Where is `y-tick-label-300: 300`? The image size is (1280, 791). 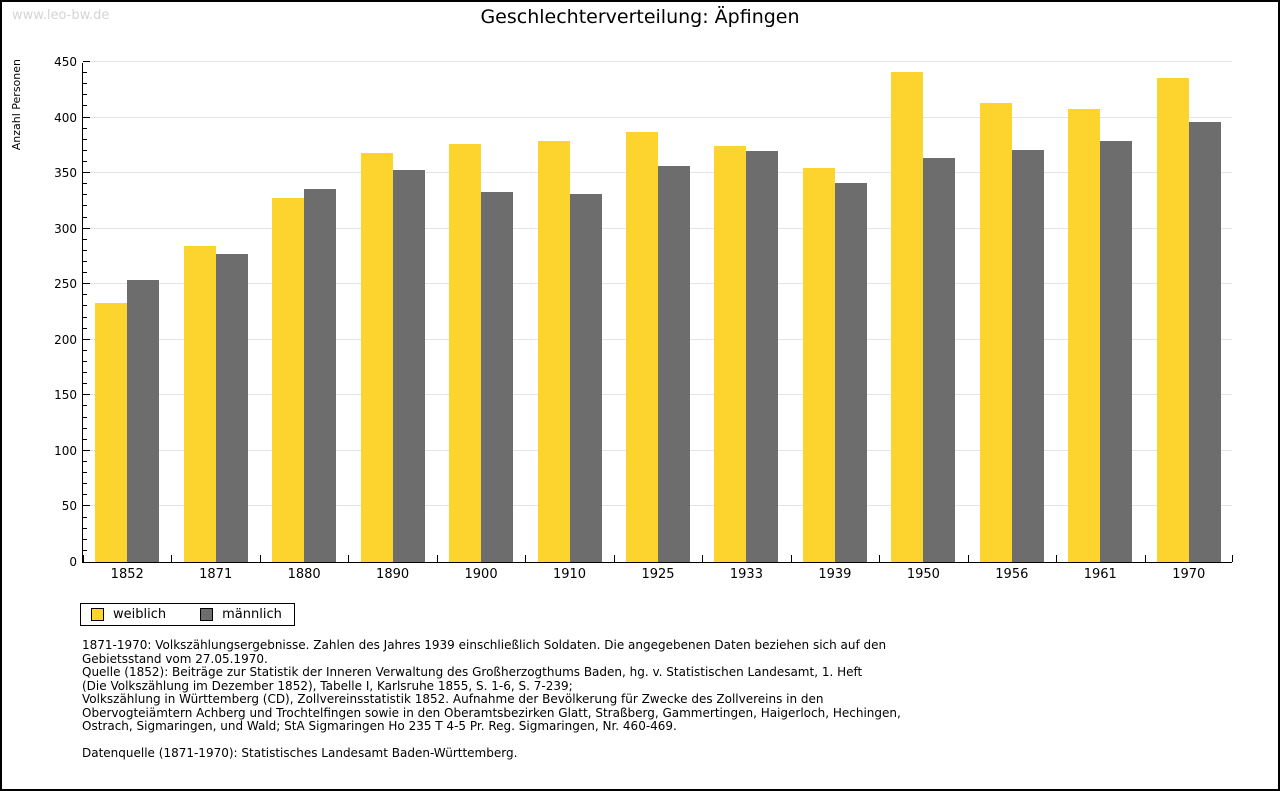 y-tick-label-300: 300 is located at coordinates (65, 228).